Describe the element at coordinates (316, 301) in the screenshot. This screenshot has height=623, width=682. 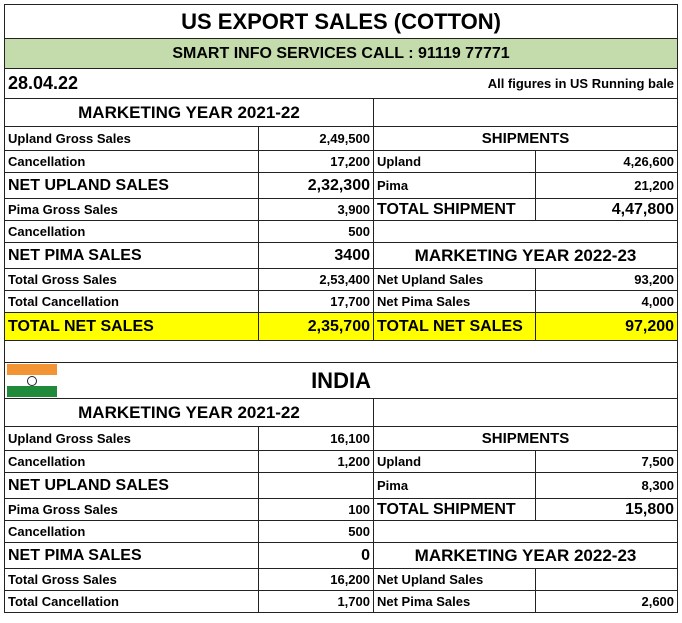
I see `row-value: 17,700` at that location.